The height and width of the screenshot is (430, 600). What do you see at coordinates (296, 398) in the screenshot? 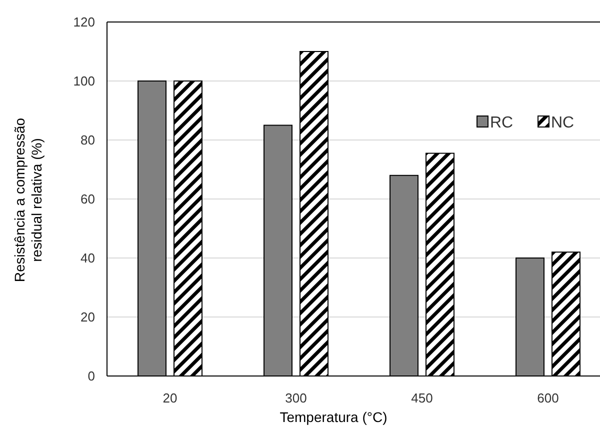
I see `x-tick-label: 300` at bounding box center [296, 398].